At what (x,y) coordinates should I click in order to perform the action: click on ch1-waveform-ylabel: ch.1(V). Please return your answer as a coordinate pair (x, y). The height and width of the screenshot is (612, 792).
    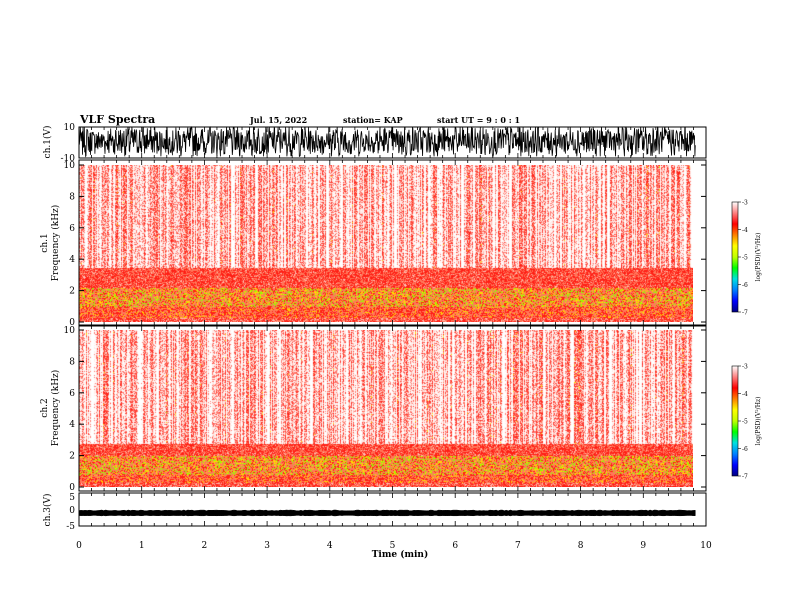
    Looking at the image, I should click on (47, 142).